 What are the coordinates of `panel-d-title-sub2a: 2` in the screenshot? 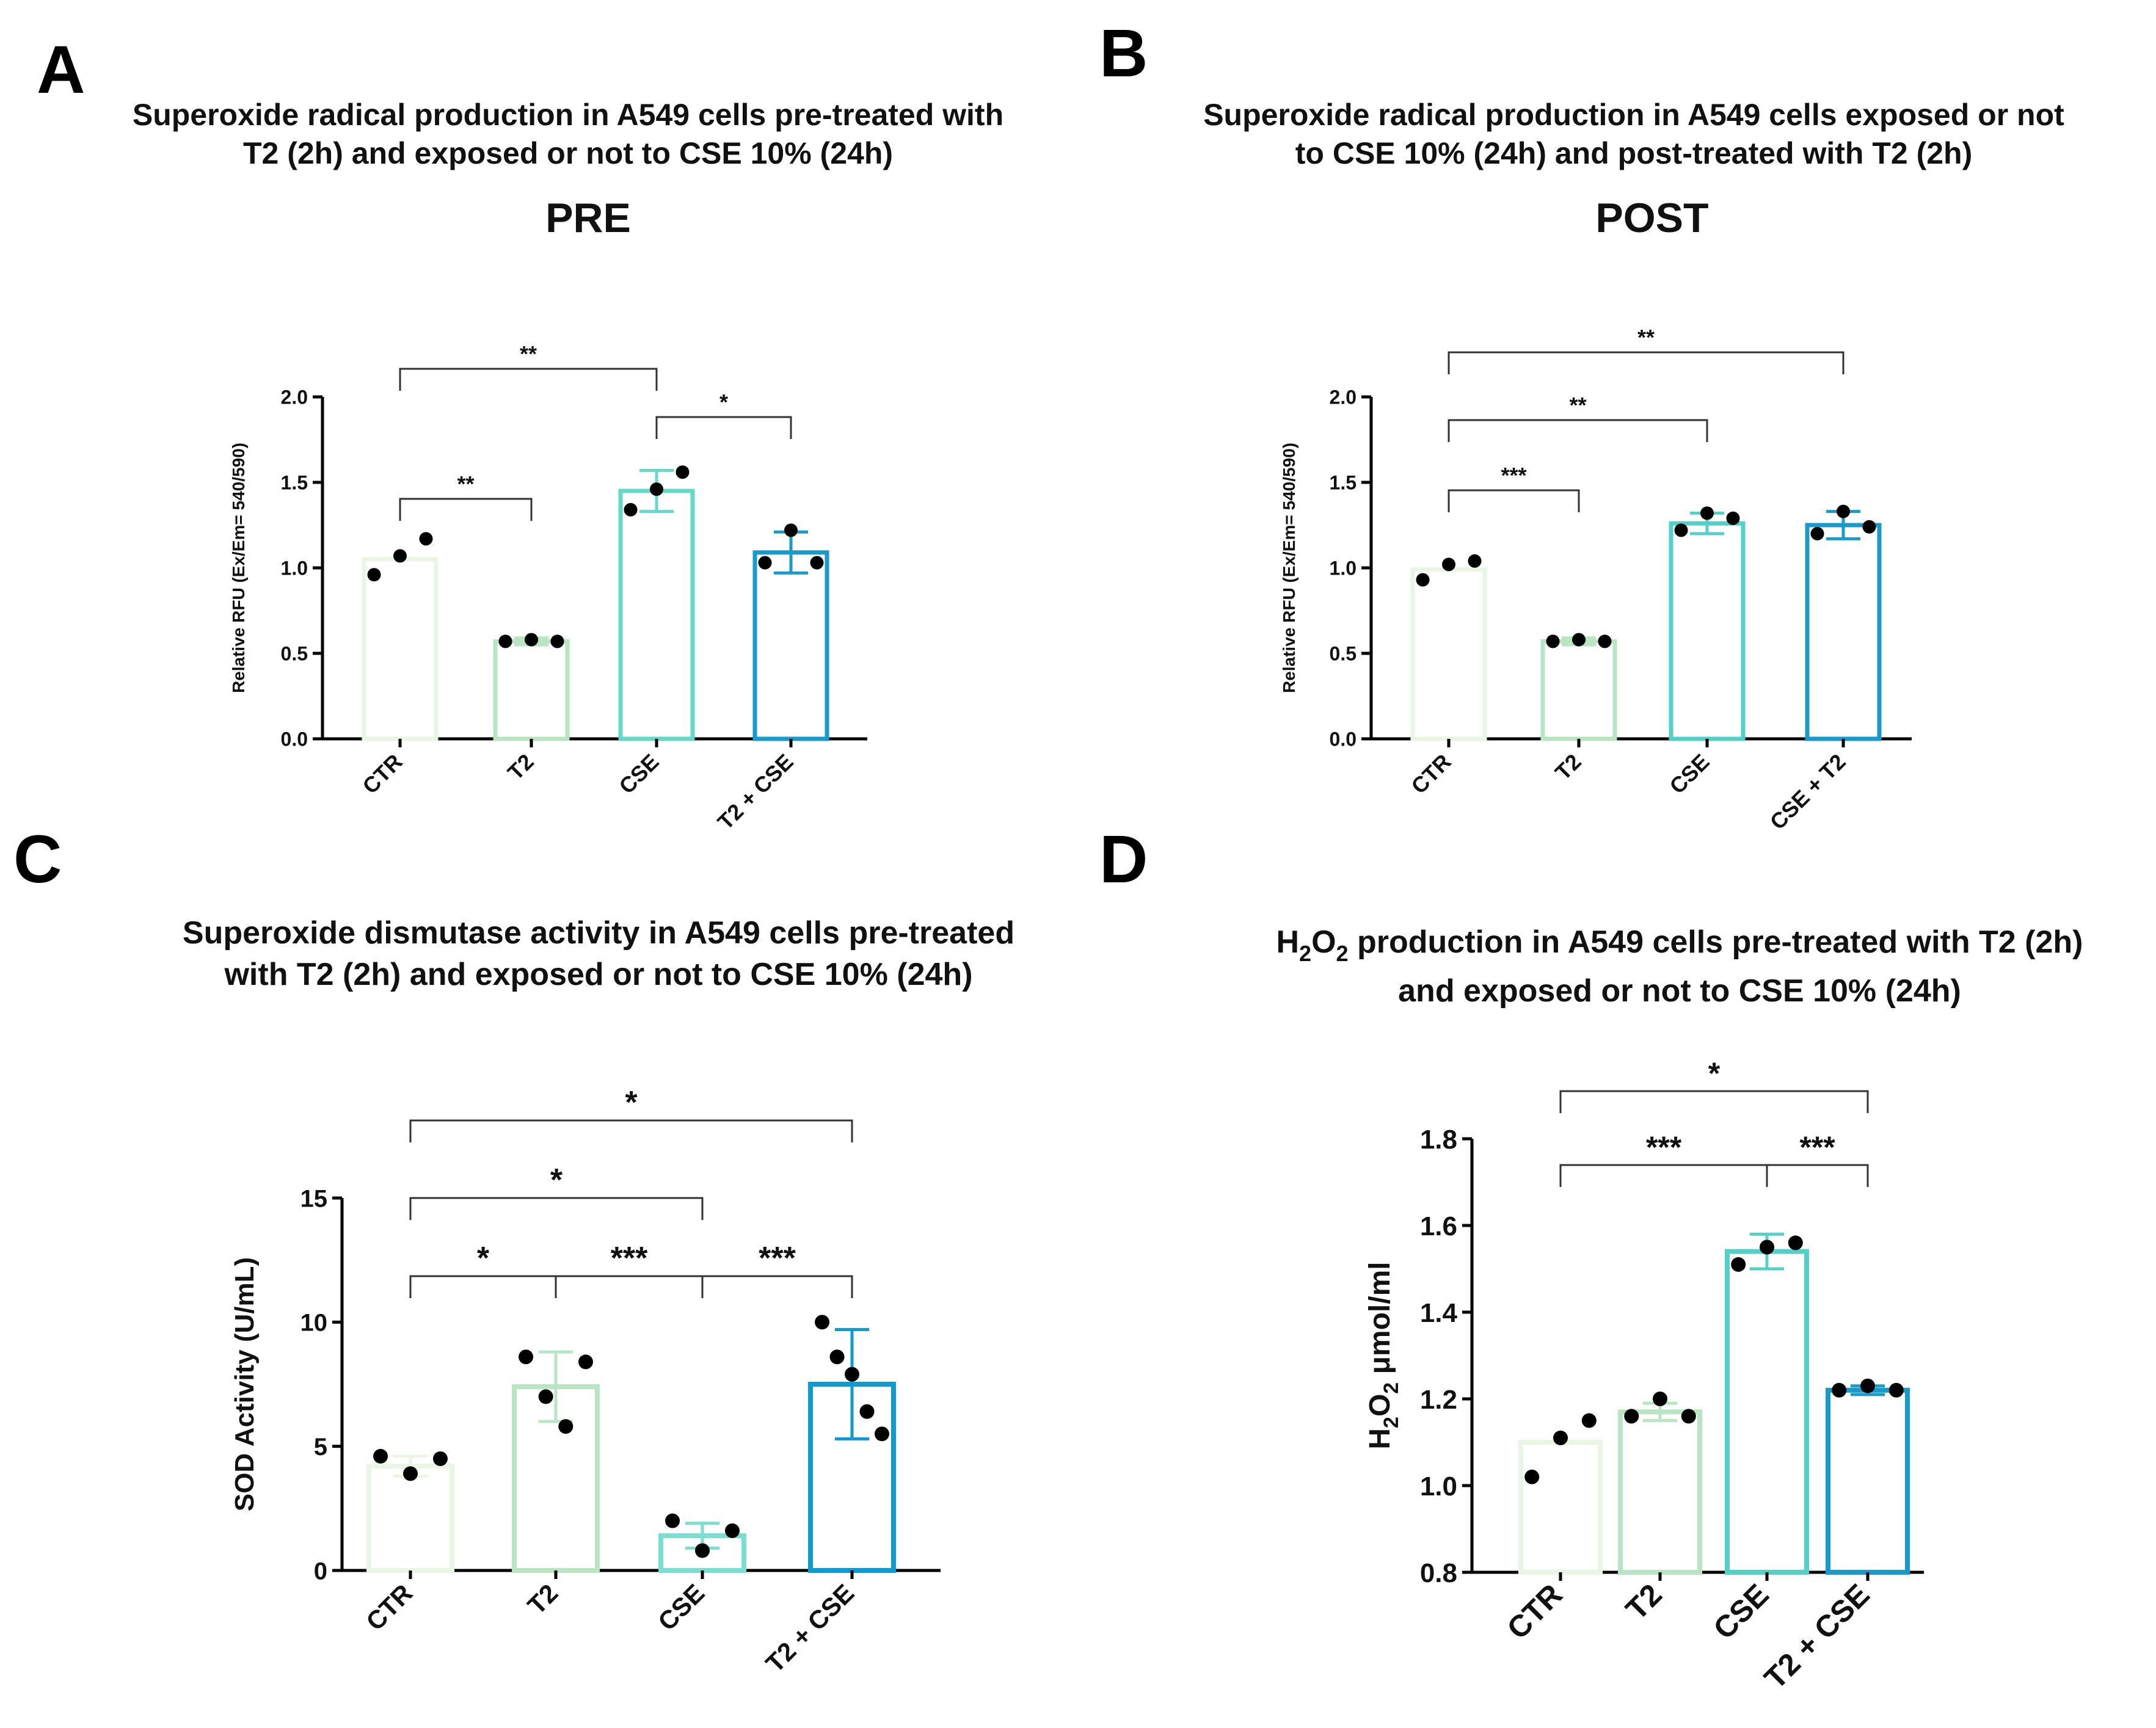 It's located at (1305, 954).